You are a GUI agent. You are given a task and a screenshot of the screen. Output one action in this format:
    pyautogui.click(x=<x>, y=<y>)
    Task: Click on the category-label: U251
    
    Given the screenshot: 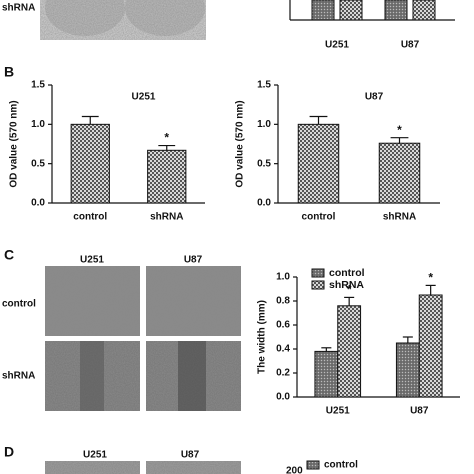 What is the action you would take?
    pyautogui.click(x=337, y=45)
    